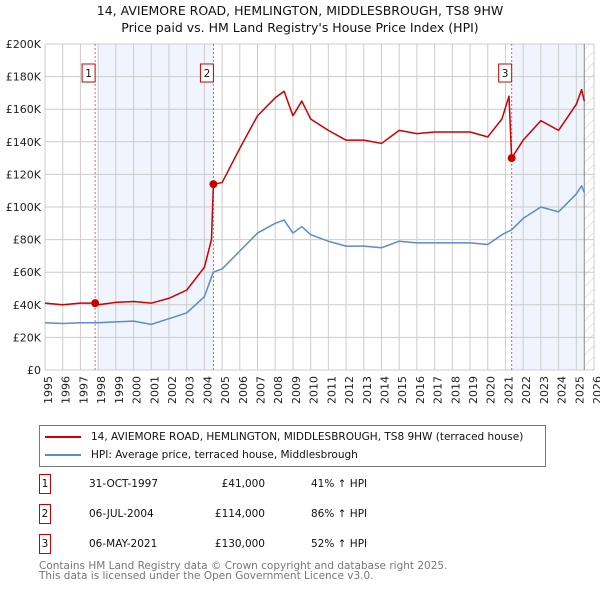  What do you see at coordinates (123, 484) in the screenshot?
I see `transaction-date: 31-OCT-1997` at bounding box center [123, 484].